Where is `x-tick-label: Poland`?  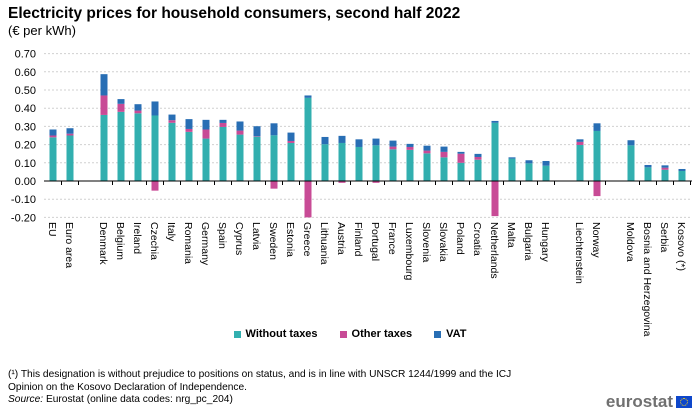
x-tick-label: Poland is located at coordinates (460, 238).